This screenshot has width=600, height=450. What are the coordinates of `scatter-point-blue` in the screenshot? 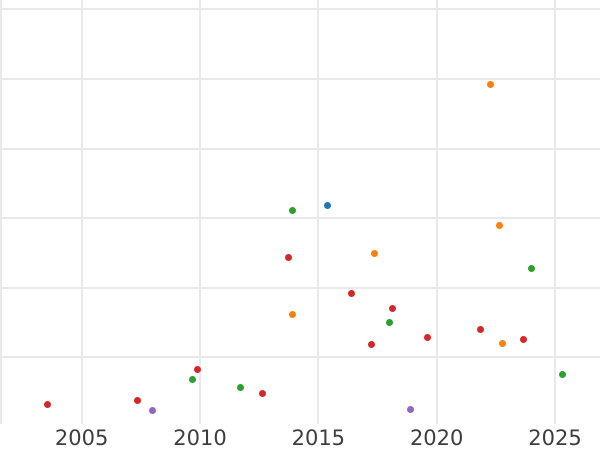 It's located at (327, 206).